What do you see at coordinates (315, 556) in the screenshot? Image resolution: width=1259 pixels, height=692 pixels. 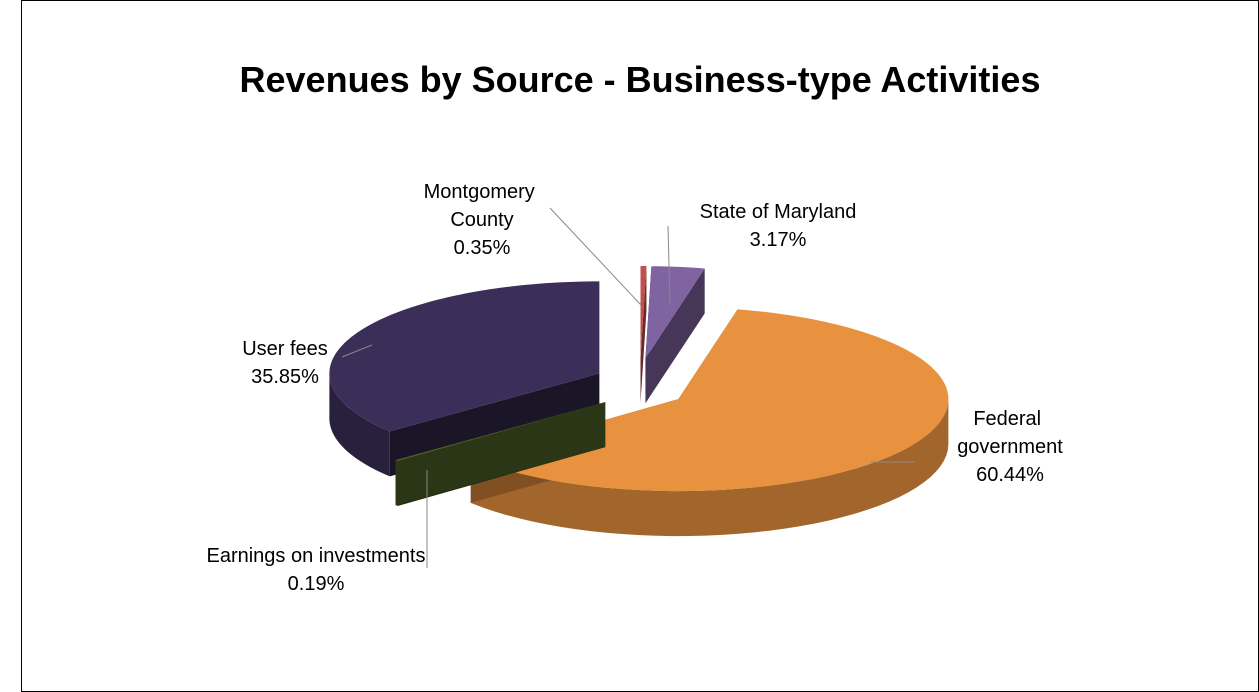 I see `category-label: Earnings on investments` at bounding box center [315, 556].